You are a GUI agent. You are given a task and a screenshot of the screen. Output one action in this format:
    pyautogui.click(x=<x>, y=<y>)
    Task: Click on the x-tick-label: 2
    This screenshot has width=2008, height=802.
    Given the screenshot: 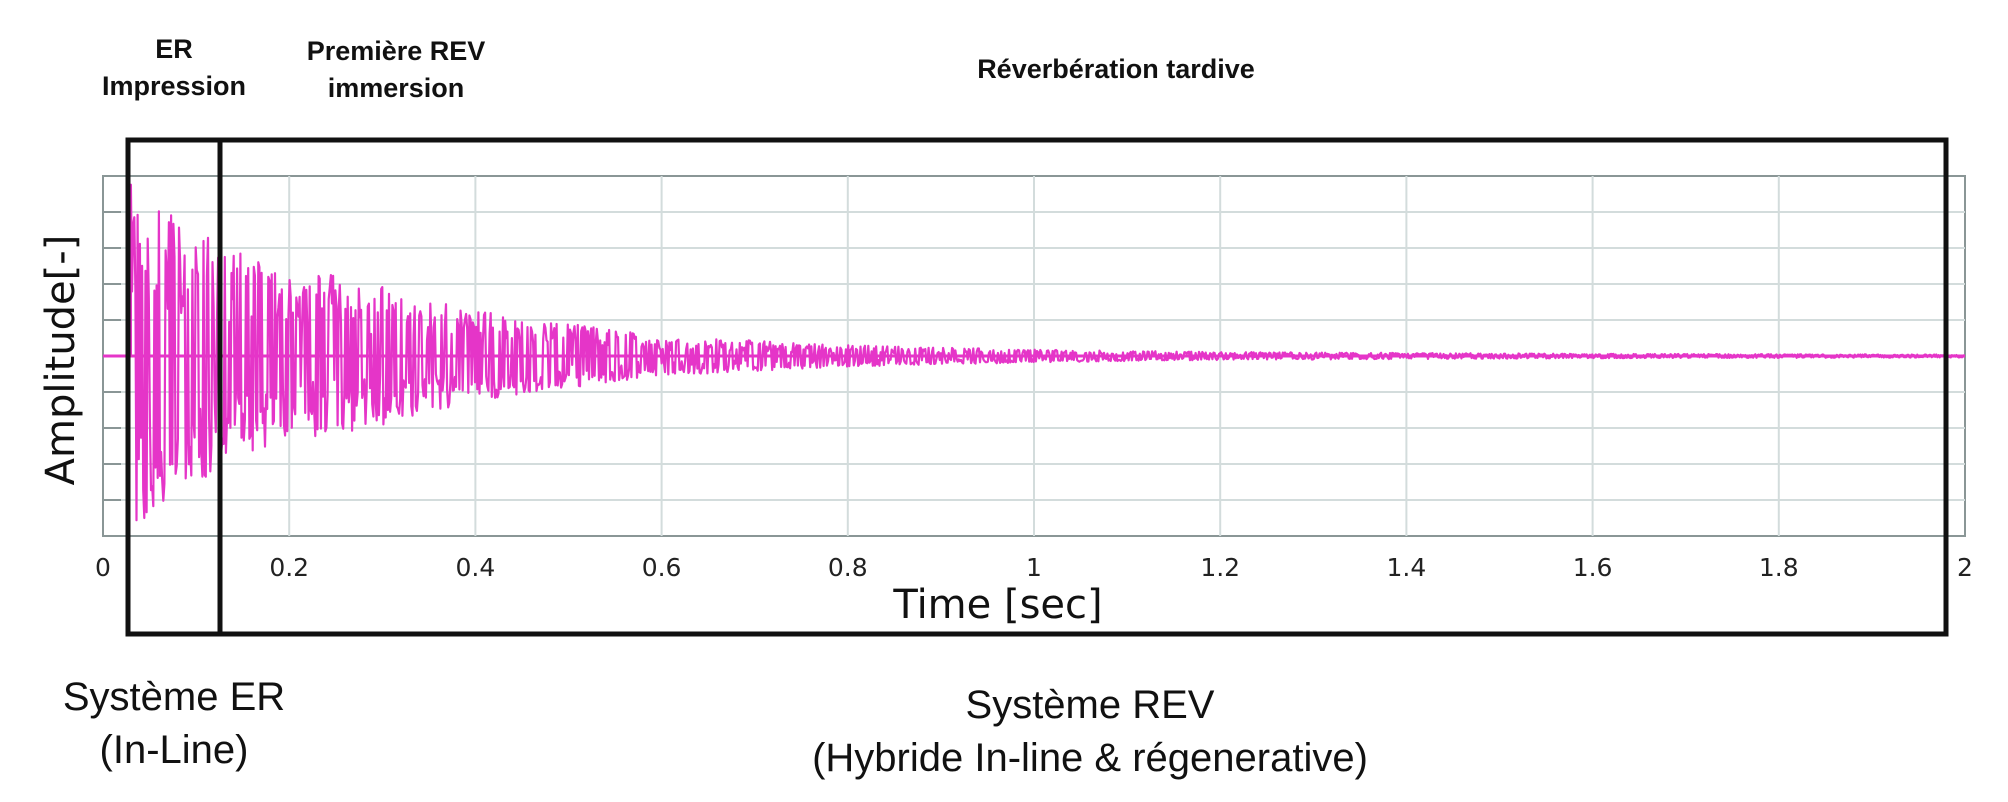 What is the action you would take?
    pyautogui.click(x=1965, y=567)
    